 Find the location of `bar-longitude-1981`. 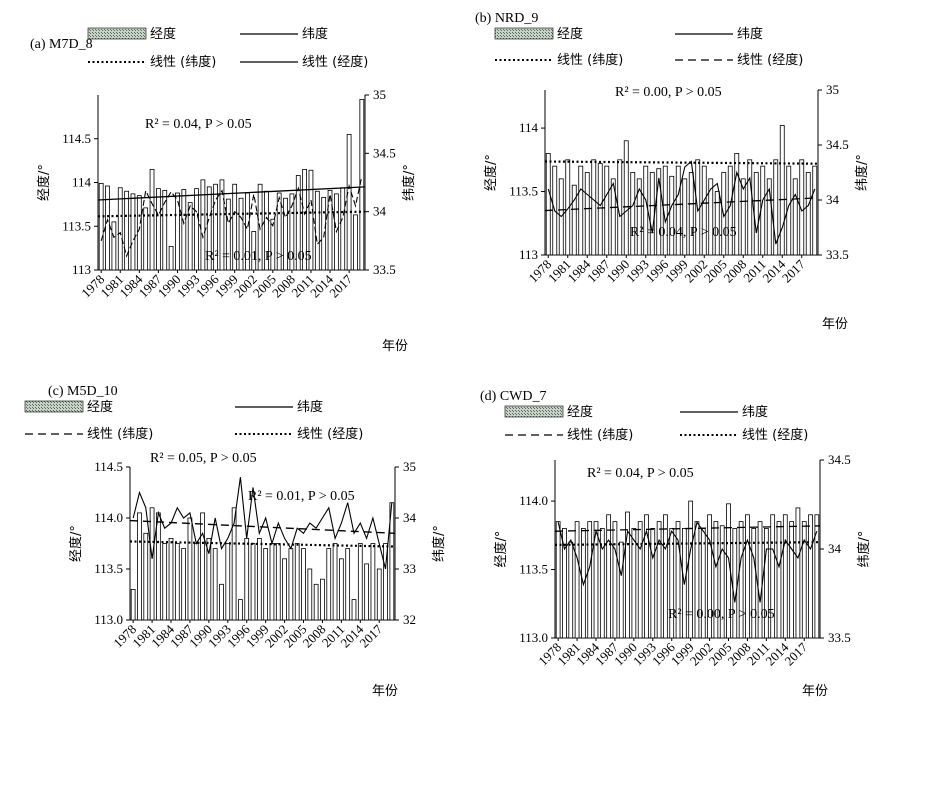

bar-longitude-1981 is located at coordinates (577, 580).